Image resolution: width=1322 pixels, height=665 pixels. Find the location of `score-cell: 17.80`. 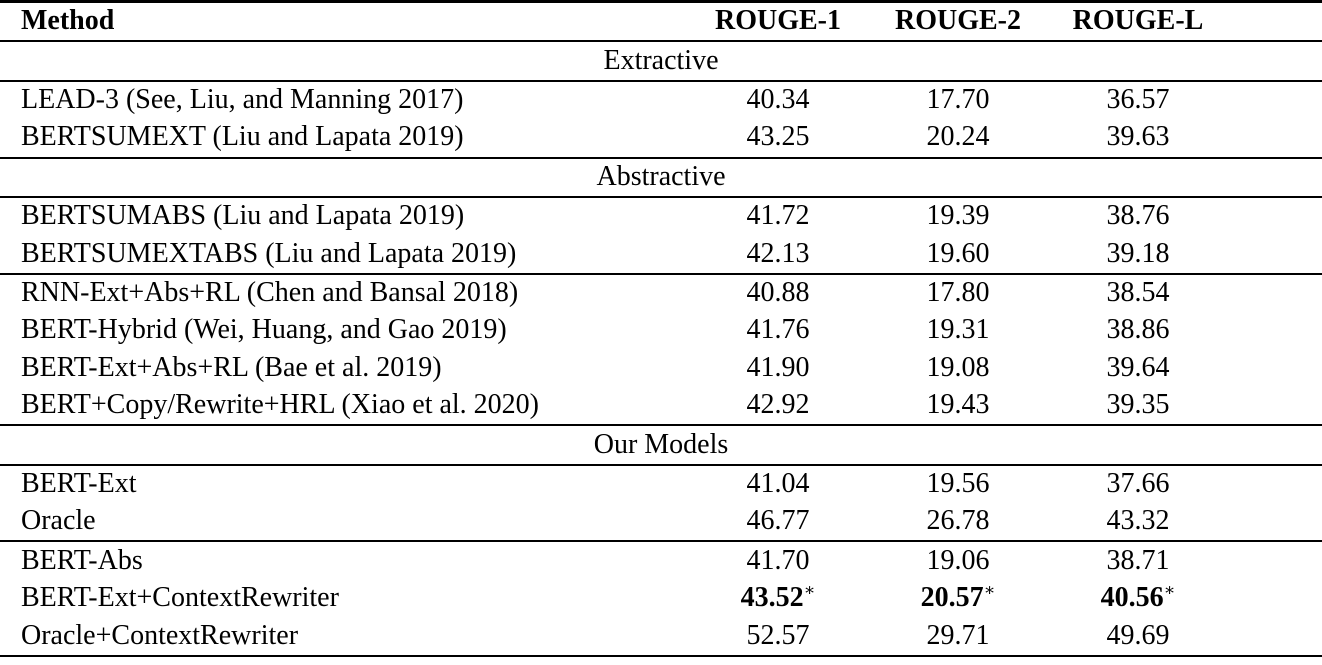

score-cell: 17.80 is located at coordinates (958, 292).